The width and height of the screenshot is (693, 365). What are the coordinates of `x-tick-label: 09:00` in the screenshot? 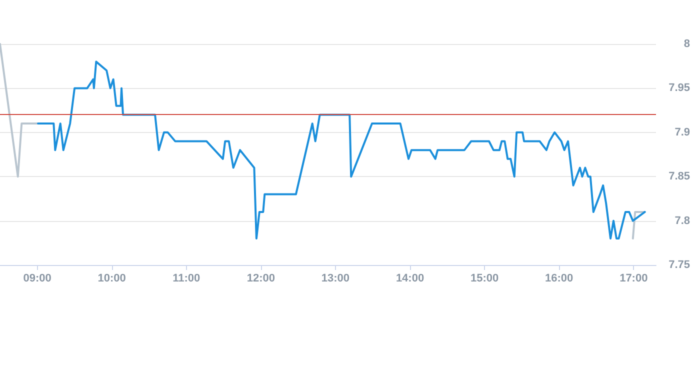 It's located at (37, 278).